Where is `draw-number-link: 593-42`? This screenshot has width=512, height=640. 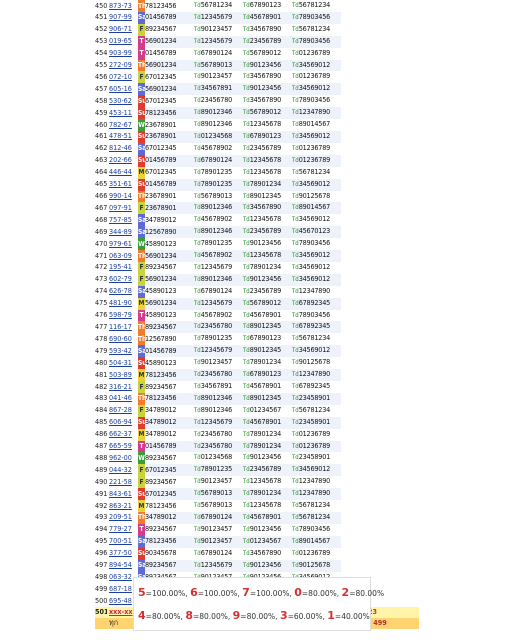
draw-number-link: 593-42 is located at coordinates (120, 350).